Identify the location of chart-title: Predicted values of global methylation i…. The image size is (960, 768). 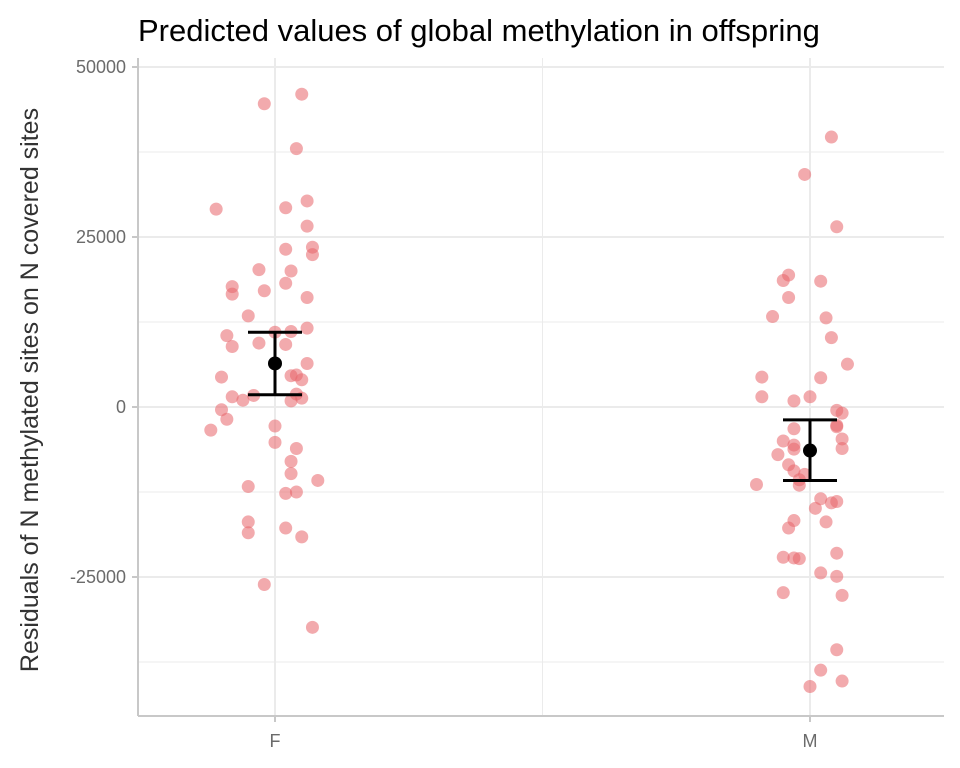
(479, 30).